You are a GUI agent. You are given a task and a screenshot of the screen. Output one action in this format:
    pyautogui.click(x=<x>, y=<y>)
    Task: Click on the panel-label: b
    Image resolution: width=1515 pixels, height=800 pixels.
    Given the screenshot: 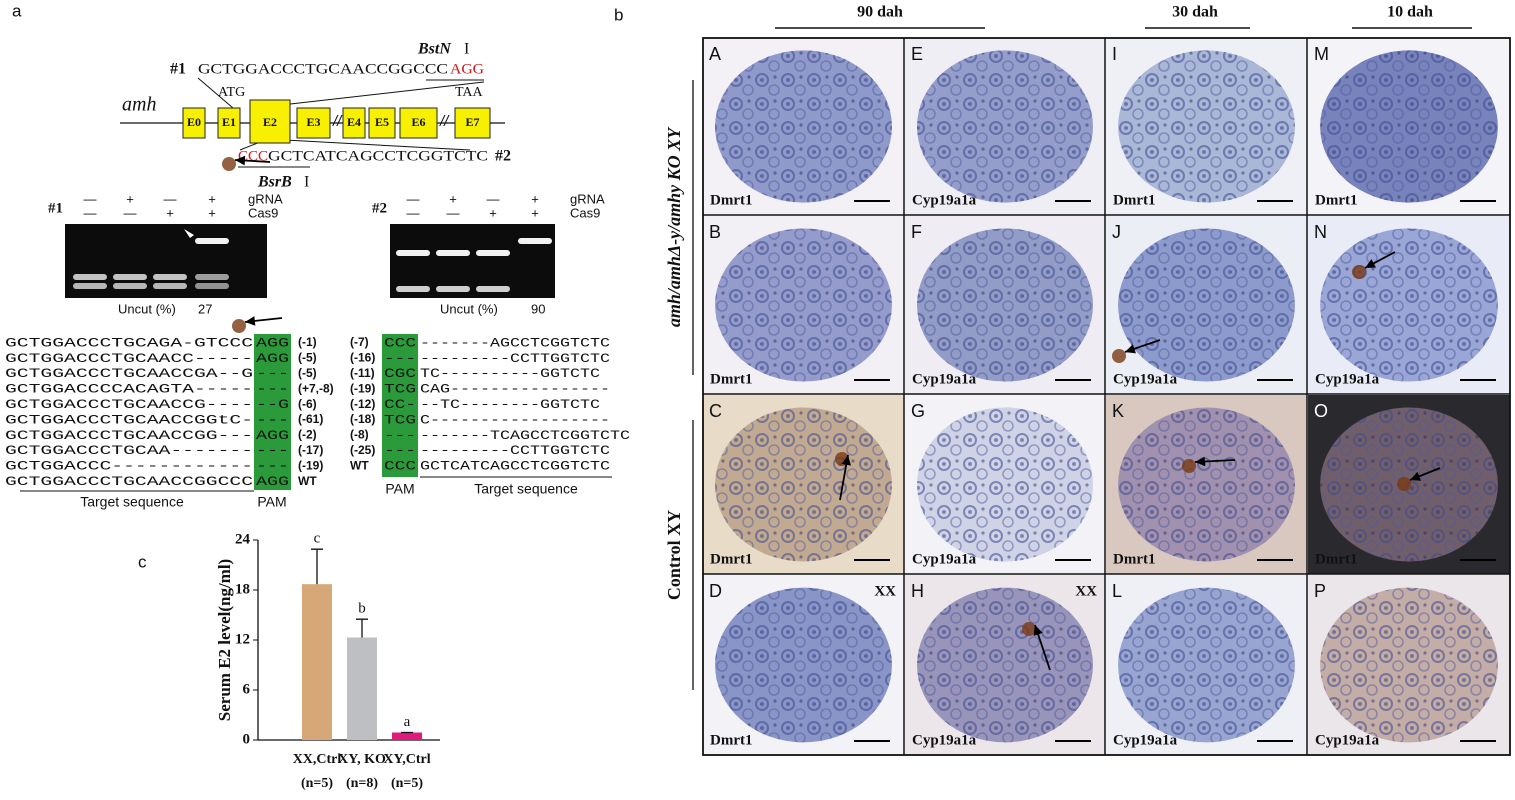 What is the action you would take?
    pyautogui.click(x=618, y=14)
    